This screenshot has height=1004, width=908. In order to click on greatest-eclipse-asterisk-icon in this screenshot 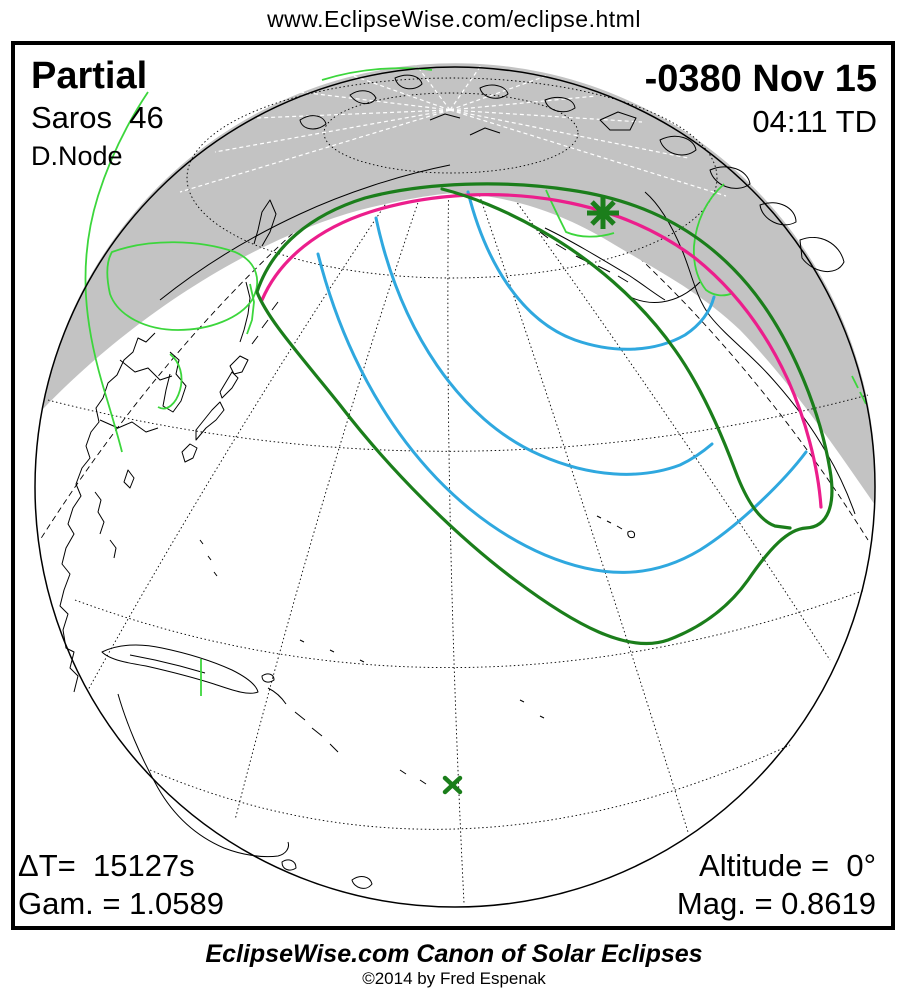, I will do `click(603, 213)`.